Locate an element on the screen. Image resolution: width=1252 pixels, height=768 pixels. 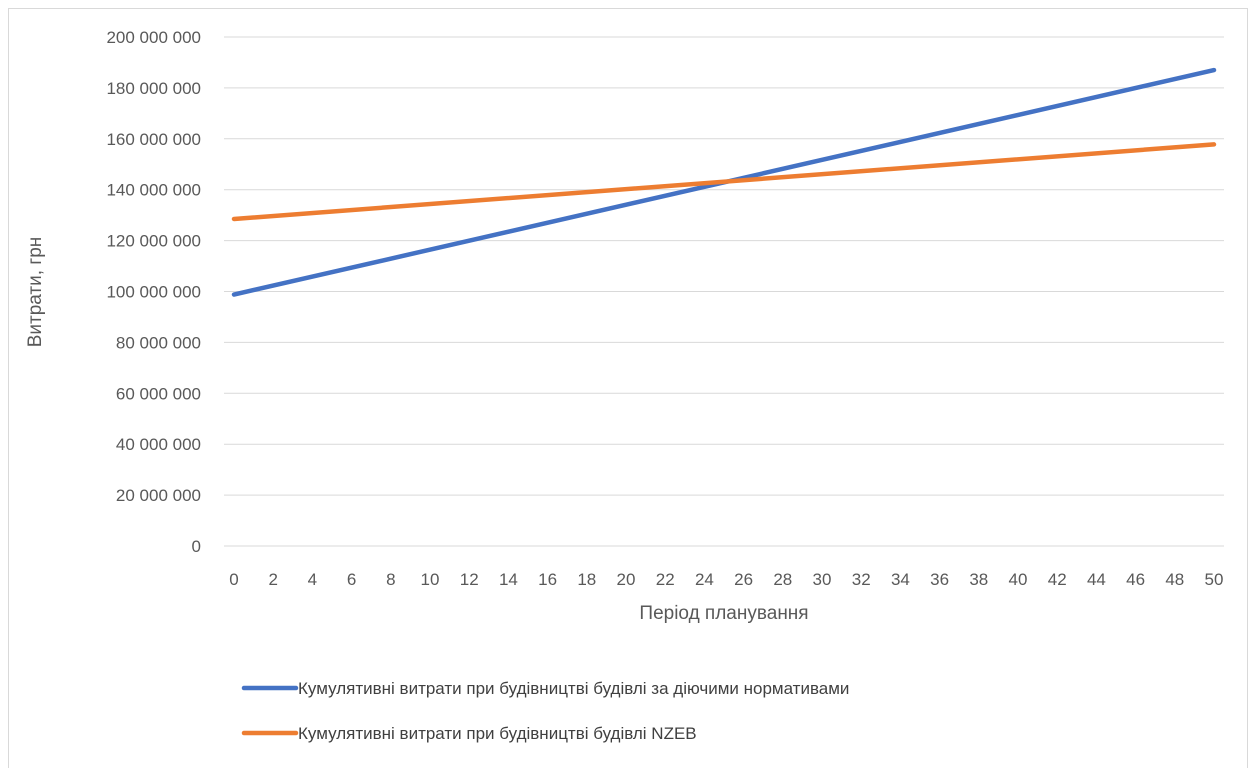
x-tick-label: 50 is located at coordinates (1214, 579).